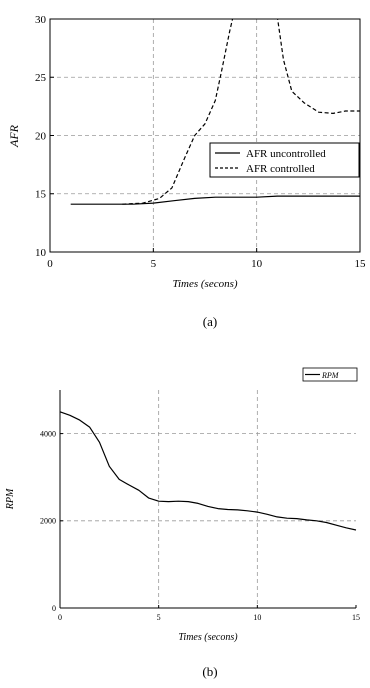  Describe the element at coordinates (361, 264) in the screenshot. I see `afr-x-tick-label: 15` at that location.